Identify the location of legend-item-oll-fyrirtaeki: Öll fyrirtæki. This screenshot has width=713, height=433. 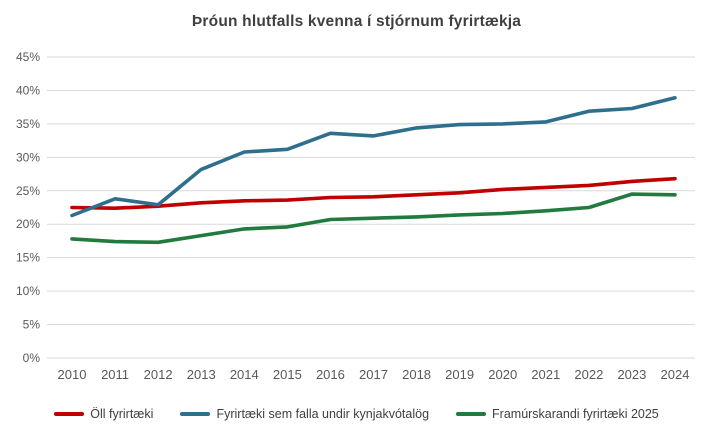
(103, 414).